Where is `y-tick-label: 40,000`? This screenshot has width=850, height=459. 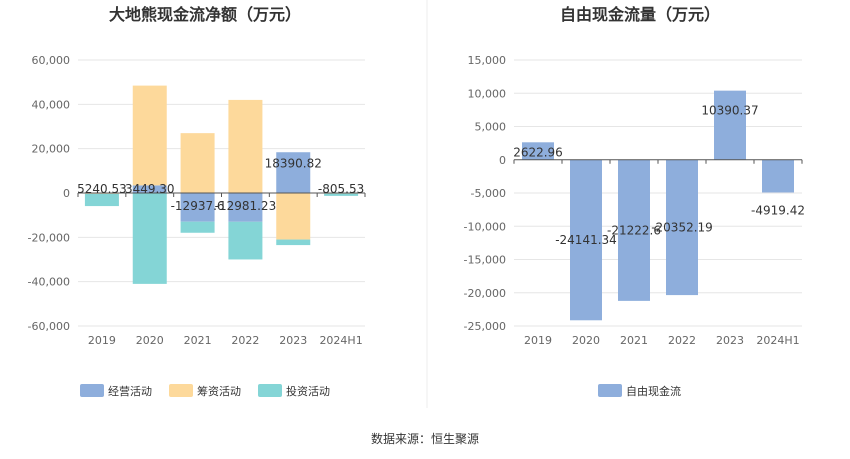 y-tick-label: 40,000 is located at coordinates (51, 104).